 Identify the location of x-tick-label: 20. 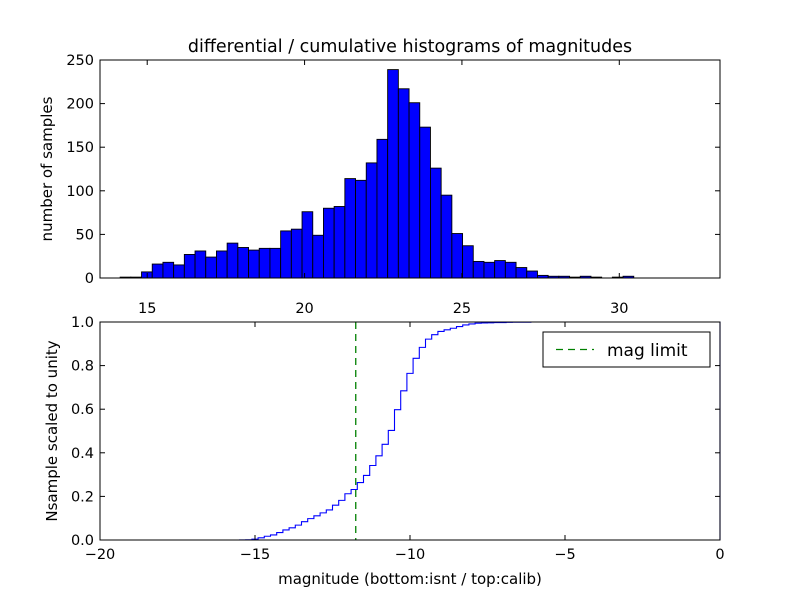
(304, 309).